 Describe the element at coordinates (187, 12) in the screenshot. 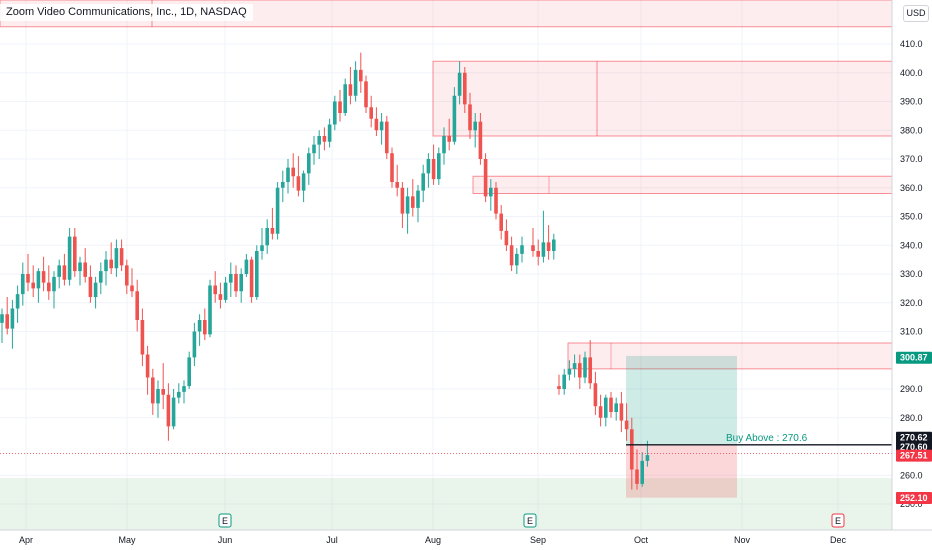

I see `symbol-interval: 1D` at that location.